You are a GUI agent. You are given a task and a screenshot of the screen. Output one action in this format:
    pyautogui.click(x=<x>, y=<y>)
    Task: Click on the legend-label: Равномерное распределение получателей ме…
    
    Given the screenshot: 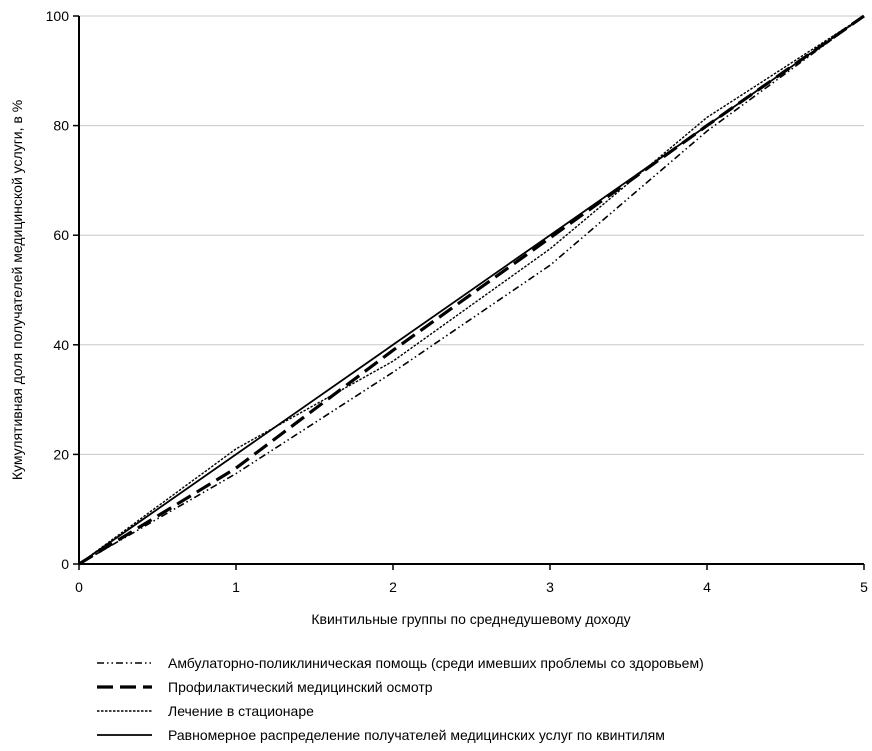 What is the action you would take?
    pyautogui.click(x=416, y=735)
    